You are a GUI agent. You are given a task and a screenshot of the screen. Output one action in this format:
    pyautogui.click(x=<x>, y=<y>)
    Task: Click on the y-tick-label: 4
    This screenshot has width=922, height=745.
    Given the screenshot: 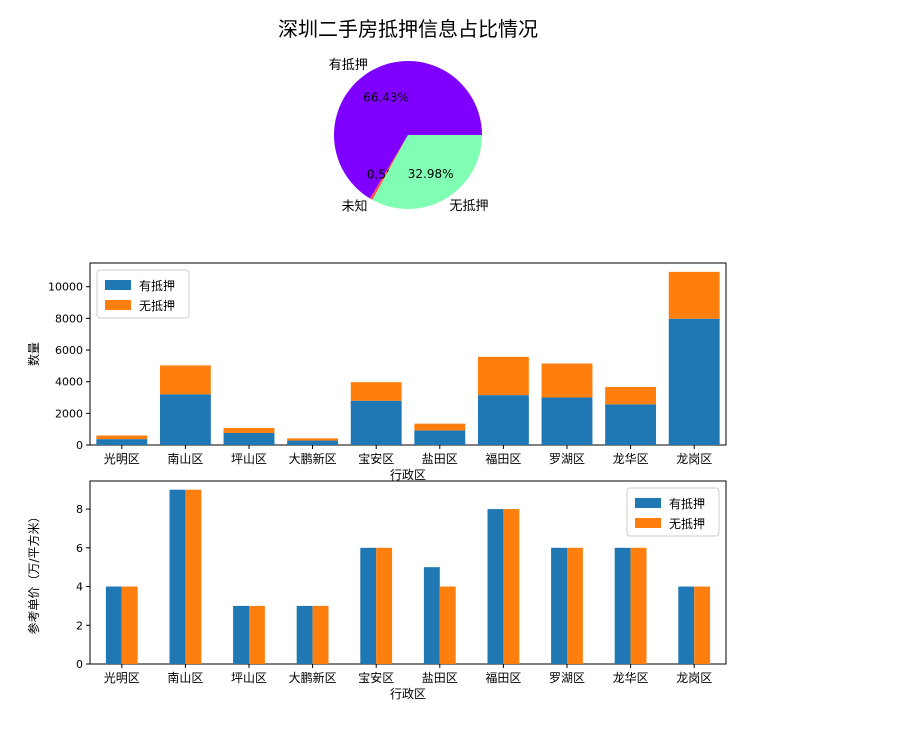 What is the action you would take?
    pyautogui.click(x=79, y=587)
    